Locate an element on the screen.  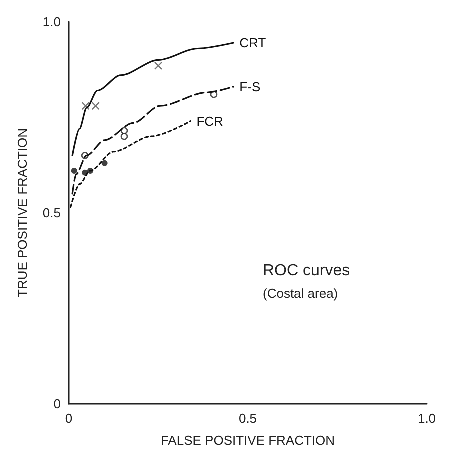
x-tick-label: 1.0 is located at coordinates (427, 418).